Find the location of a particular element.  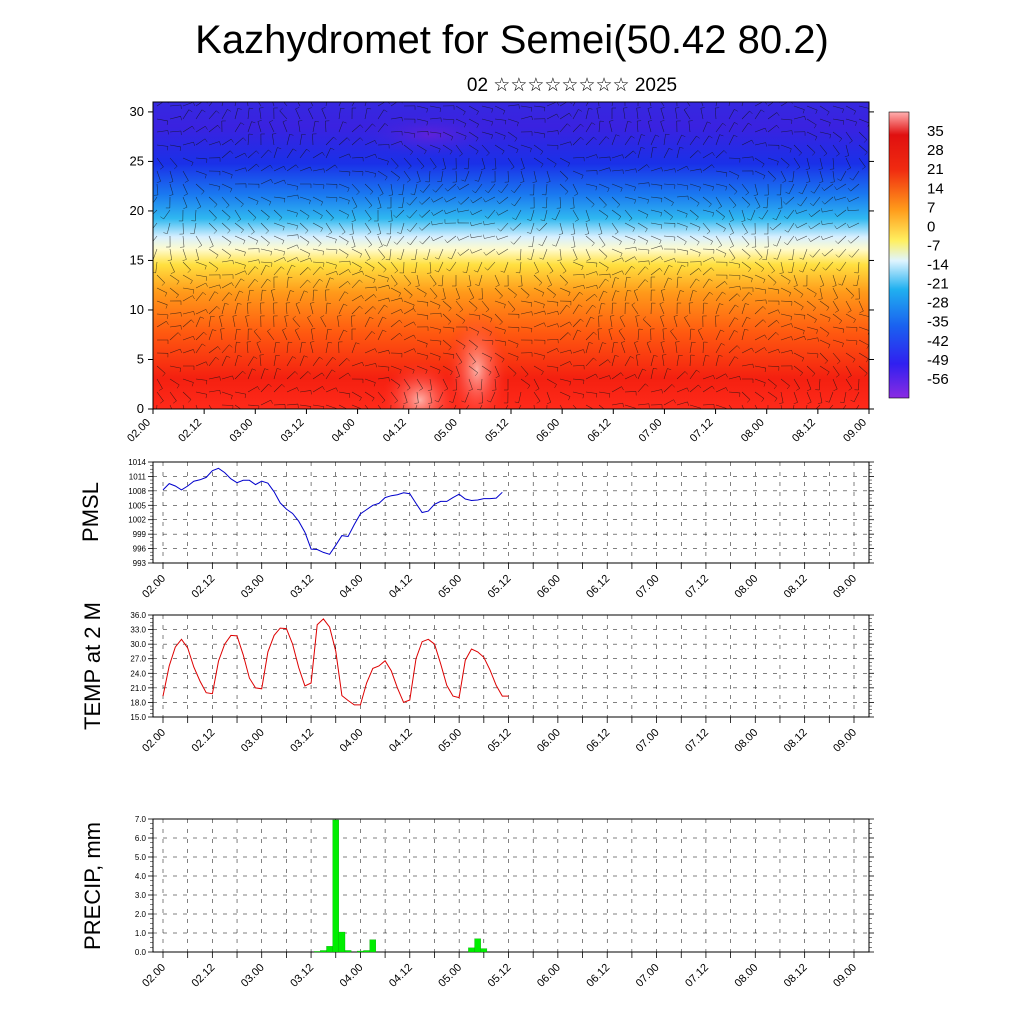

page-subtitle: 02 ☆☆☆☆☆☆☆☆ 2025 is located at coordinates (572, 85).